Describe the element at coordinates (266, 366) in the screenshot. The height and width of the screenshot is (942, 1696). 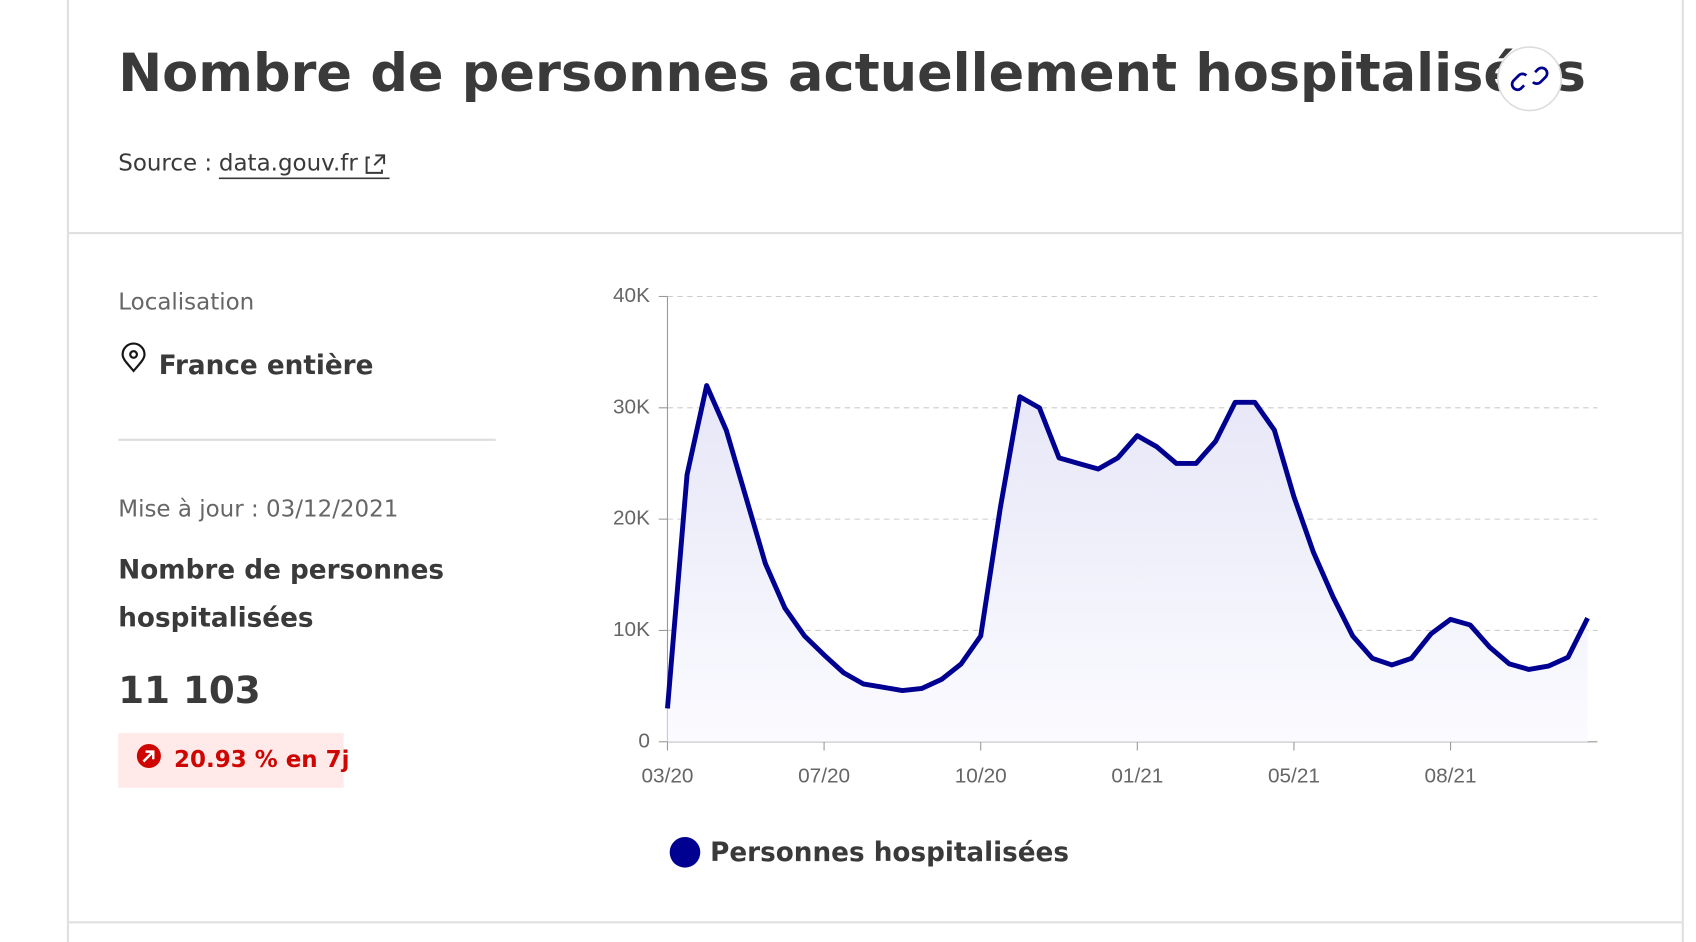
I see `location: France entière` at that location.